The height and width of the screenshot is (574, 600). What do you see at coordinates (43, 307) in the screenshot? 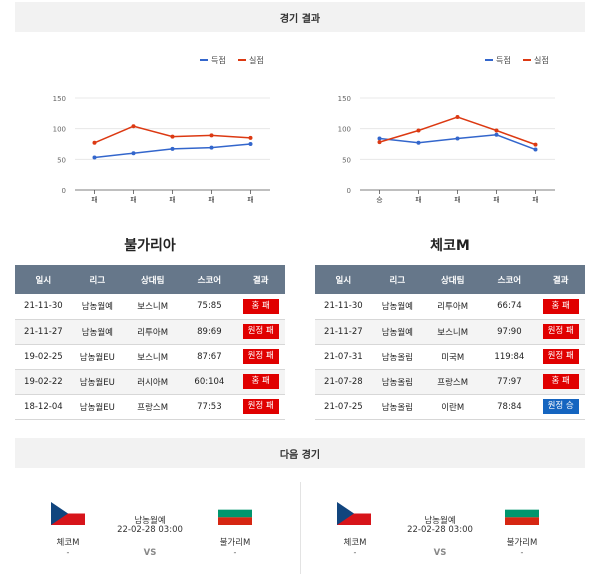
I see `cell-date: 21-11-30` at bounding box center [43, 307].